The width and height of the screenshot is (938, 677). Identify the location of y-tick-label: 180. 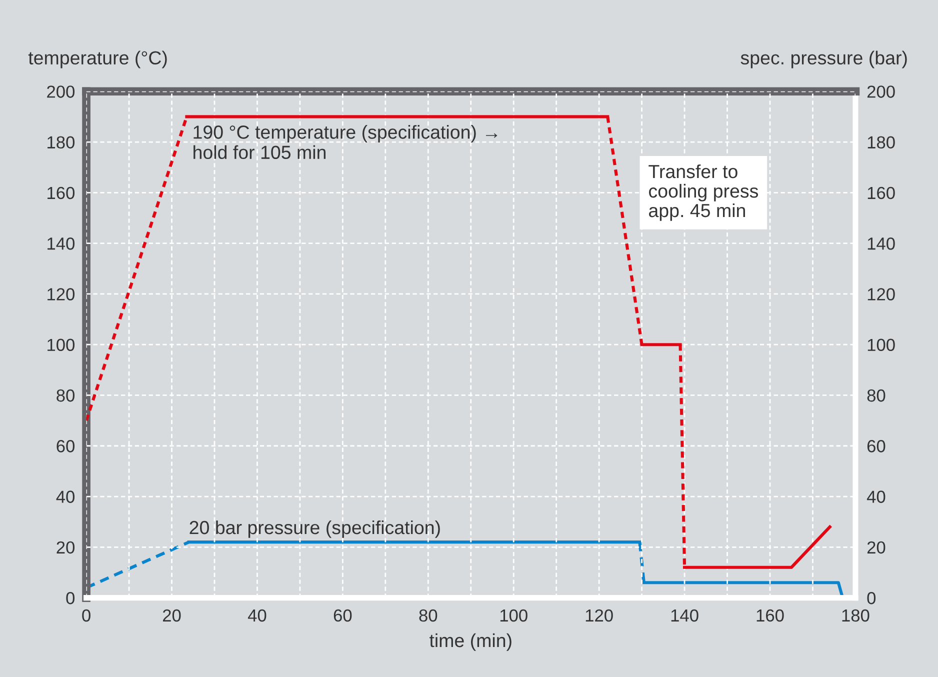
(61, 142).